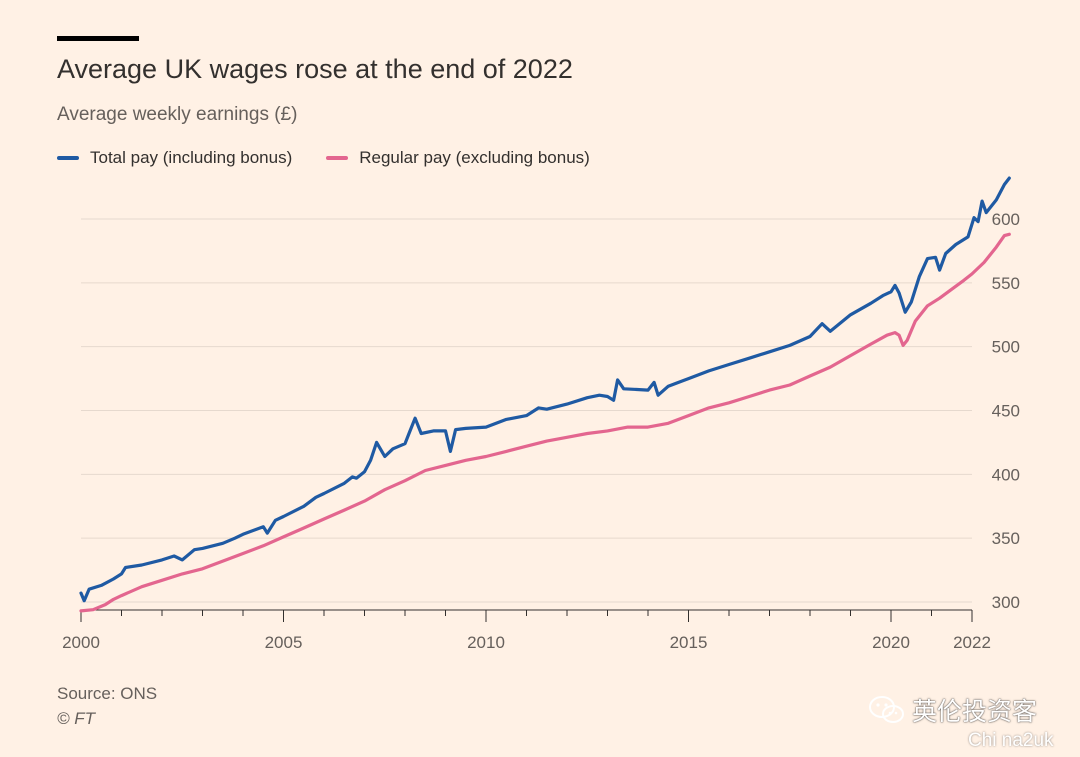  I want to click on legend-swatch-total-pay, so click(68, 158).